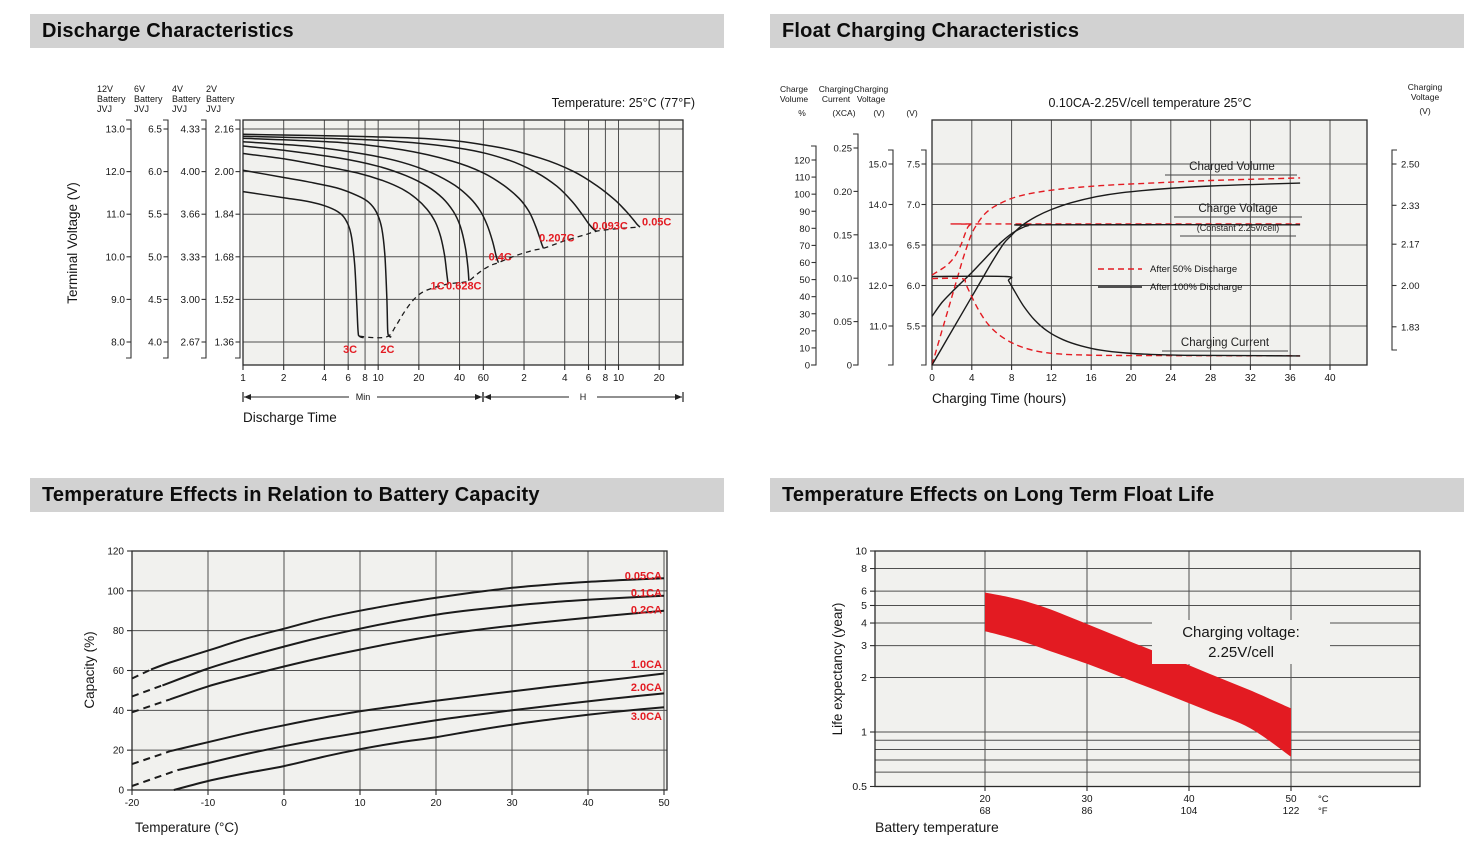  Describe the element at coordinates (377, 31) in the screenshot. I see `section-title-discharge: Discharge Characteristics` at that location.